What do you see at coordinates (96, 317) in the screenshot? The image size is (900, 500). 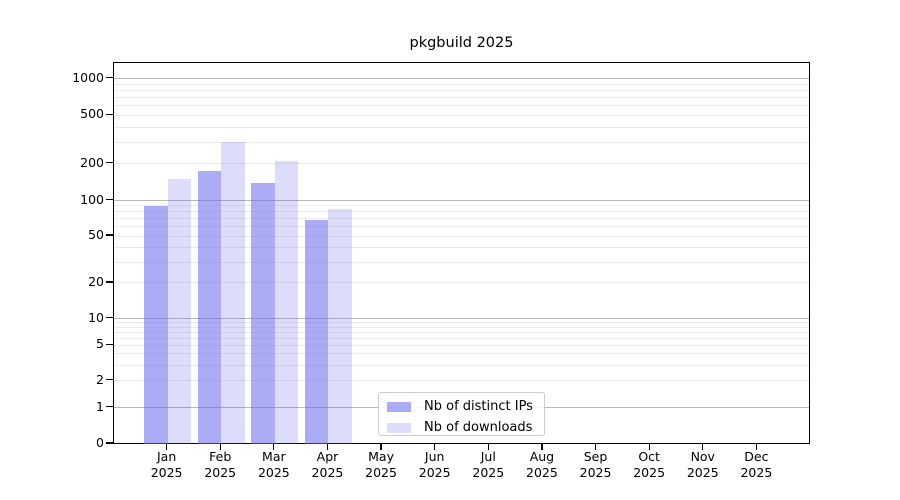 I see `y-tick-label: 10` at bounding box center [96, 317].